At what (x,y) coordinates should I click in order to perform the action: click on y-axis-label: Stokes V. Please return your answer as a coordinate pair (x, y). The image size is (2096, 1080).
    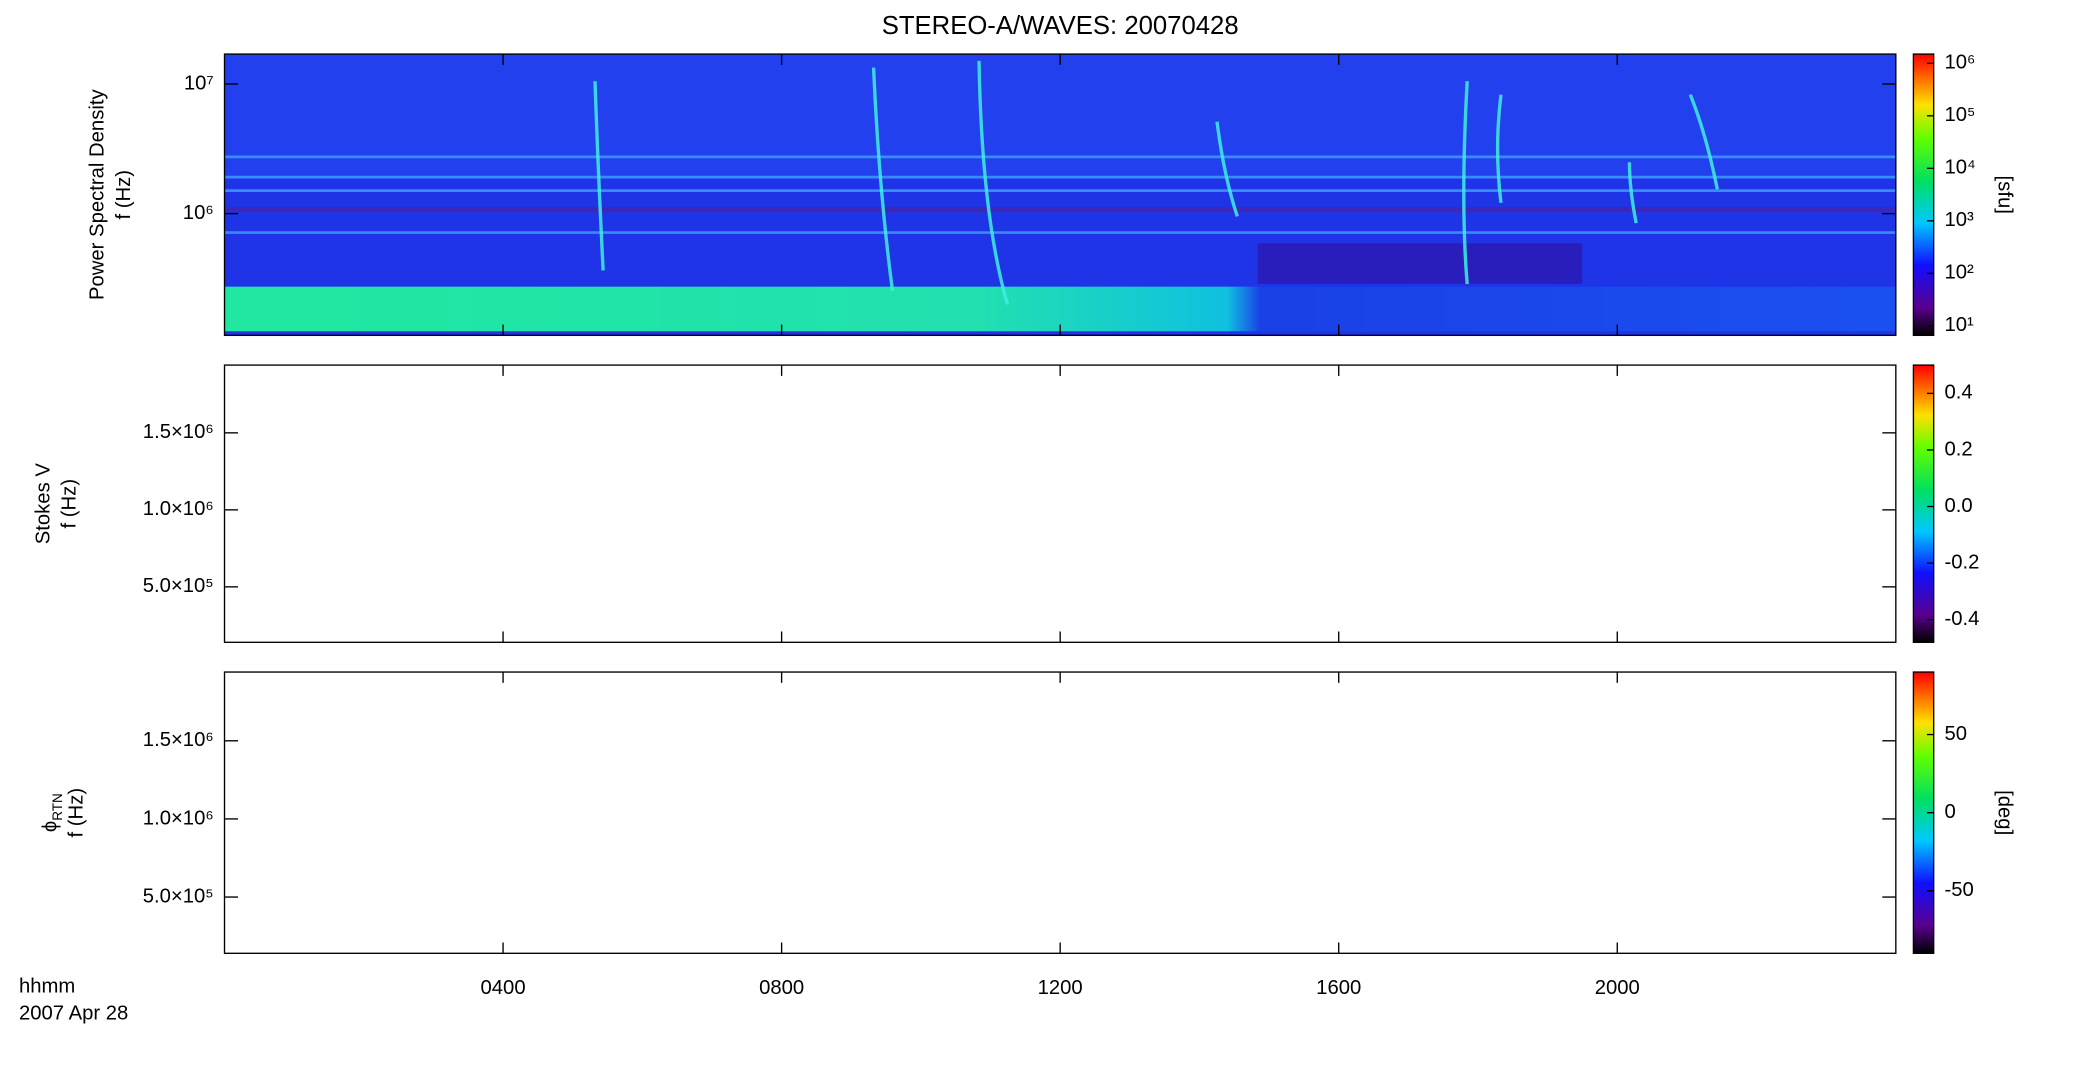
    Looking at the image, I should click on (44, 504).